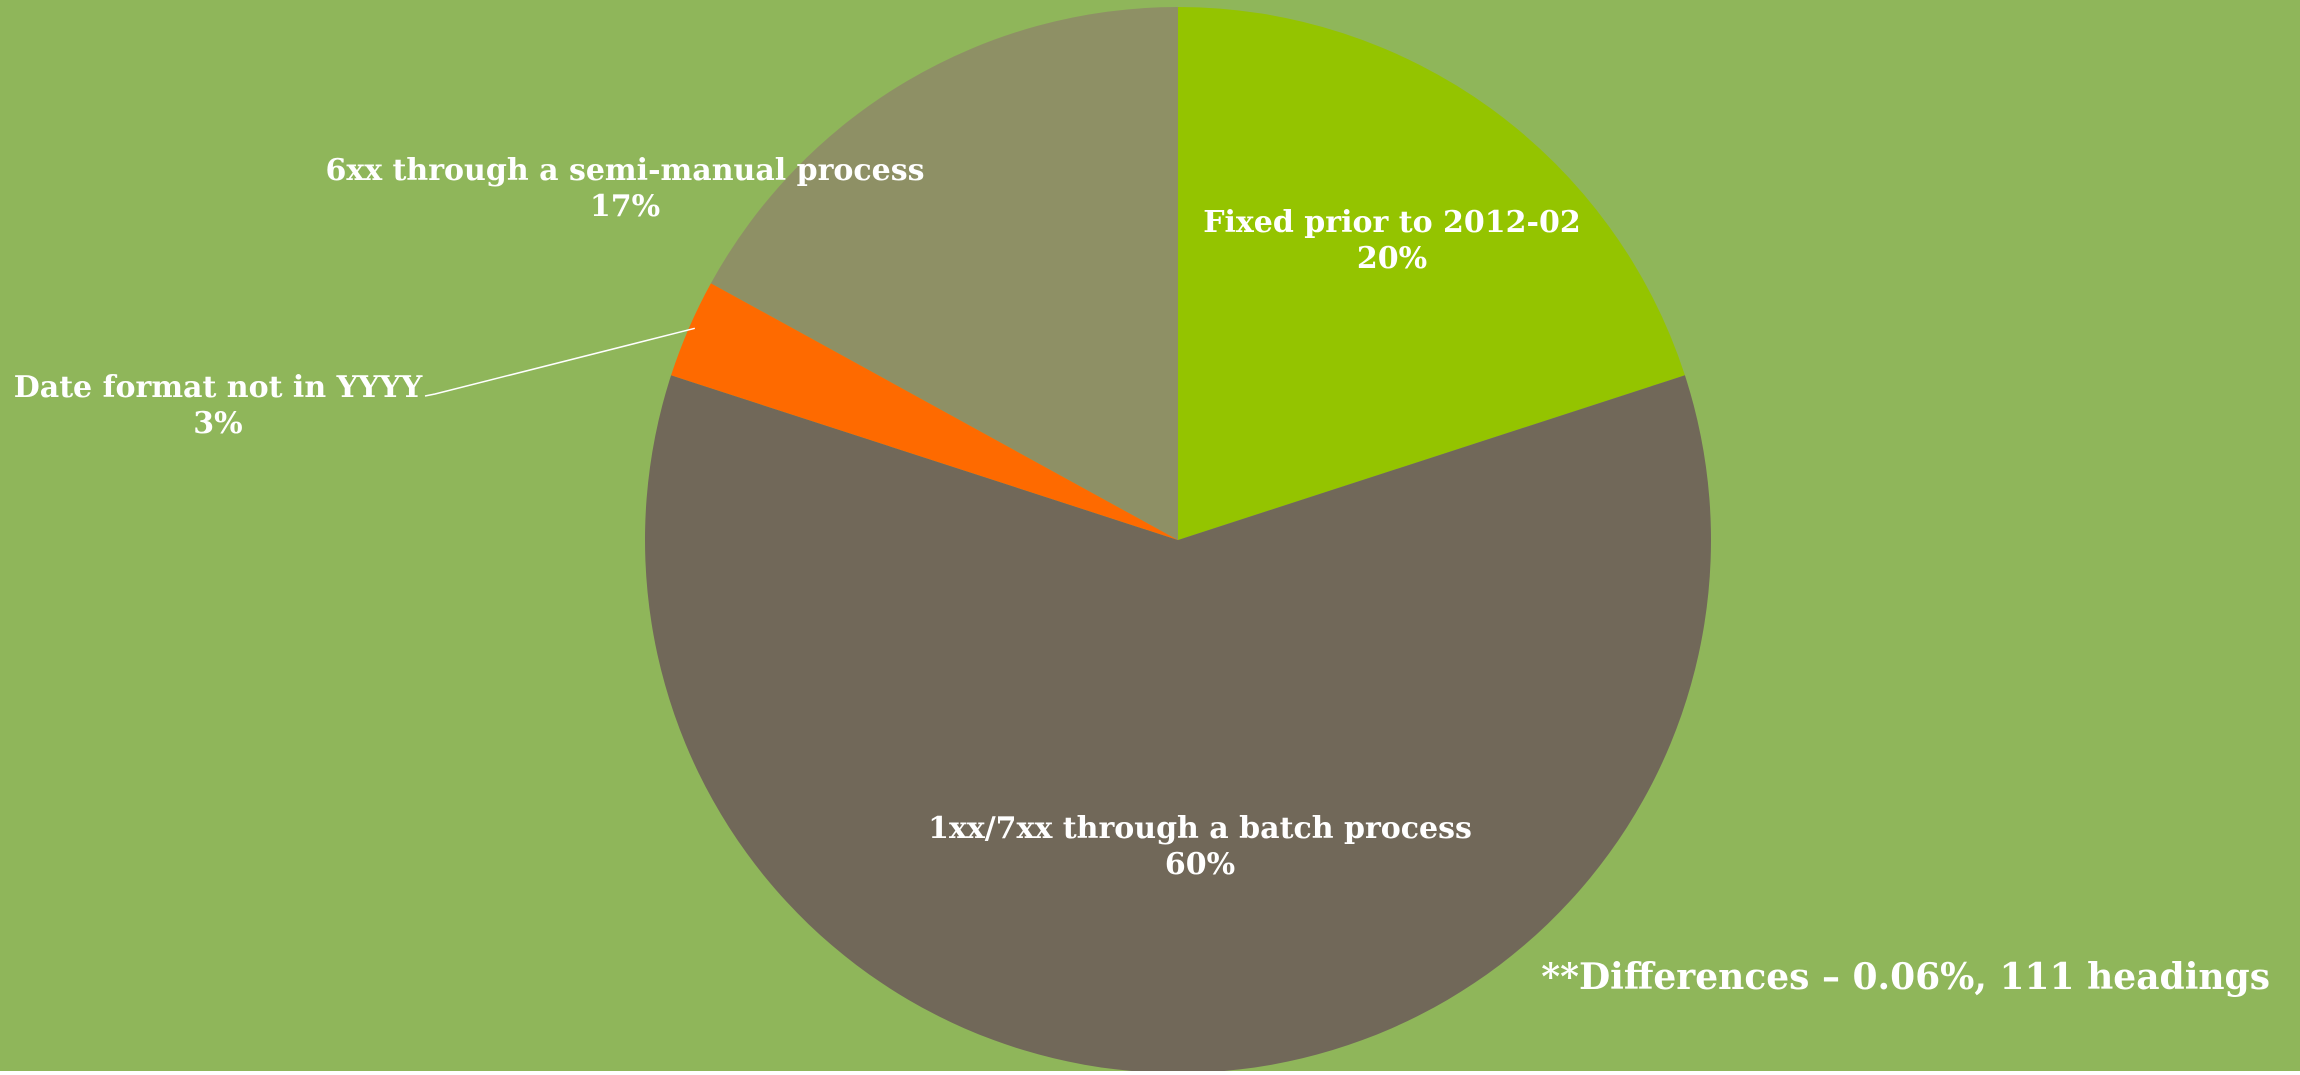 Image resolution: width=2300 pixels, height=1075 pixels. I want to click on slice-label-name: Fixed prior to 2012-02, so click(1392, 222).